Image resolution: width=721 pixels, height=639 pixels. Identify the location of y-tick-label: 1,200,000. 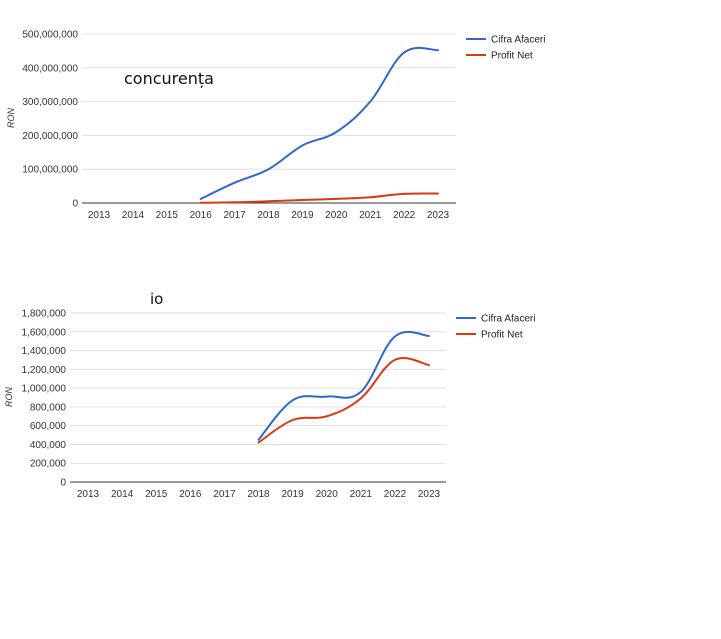
(44, 370).